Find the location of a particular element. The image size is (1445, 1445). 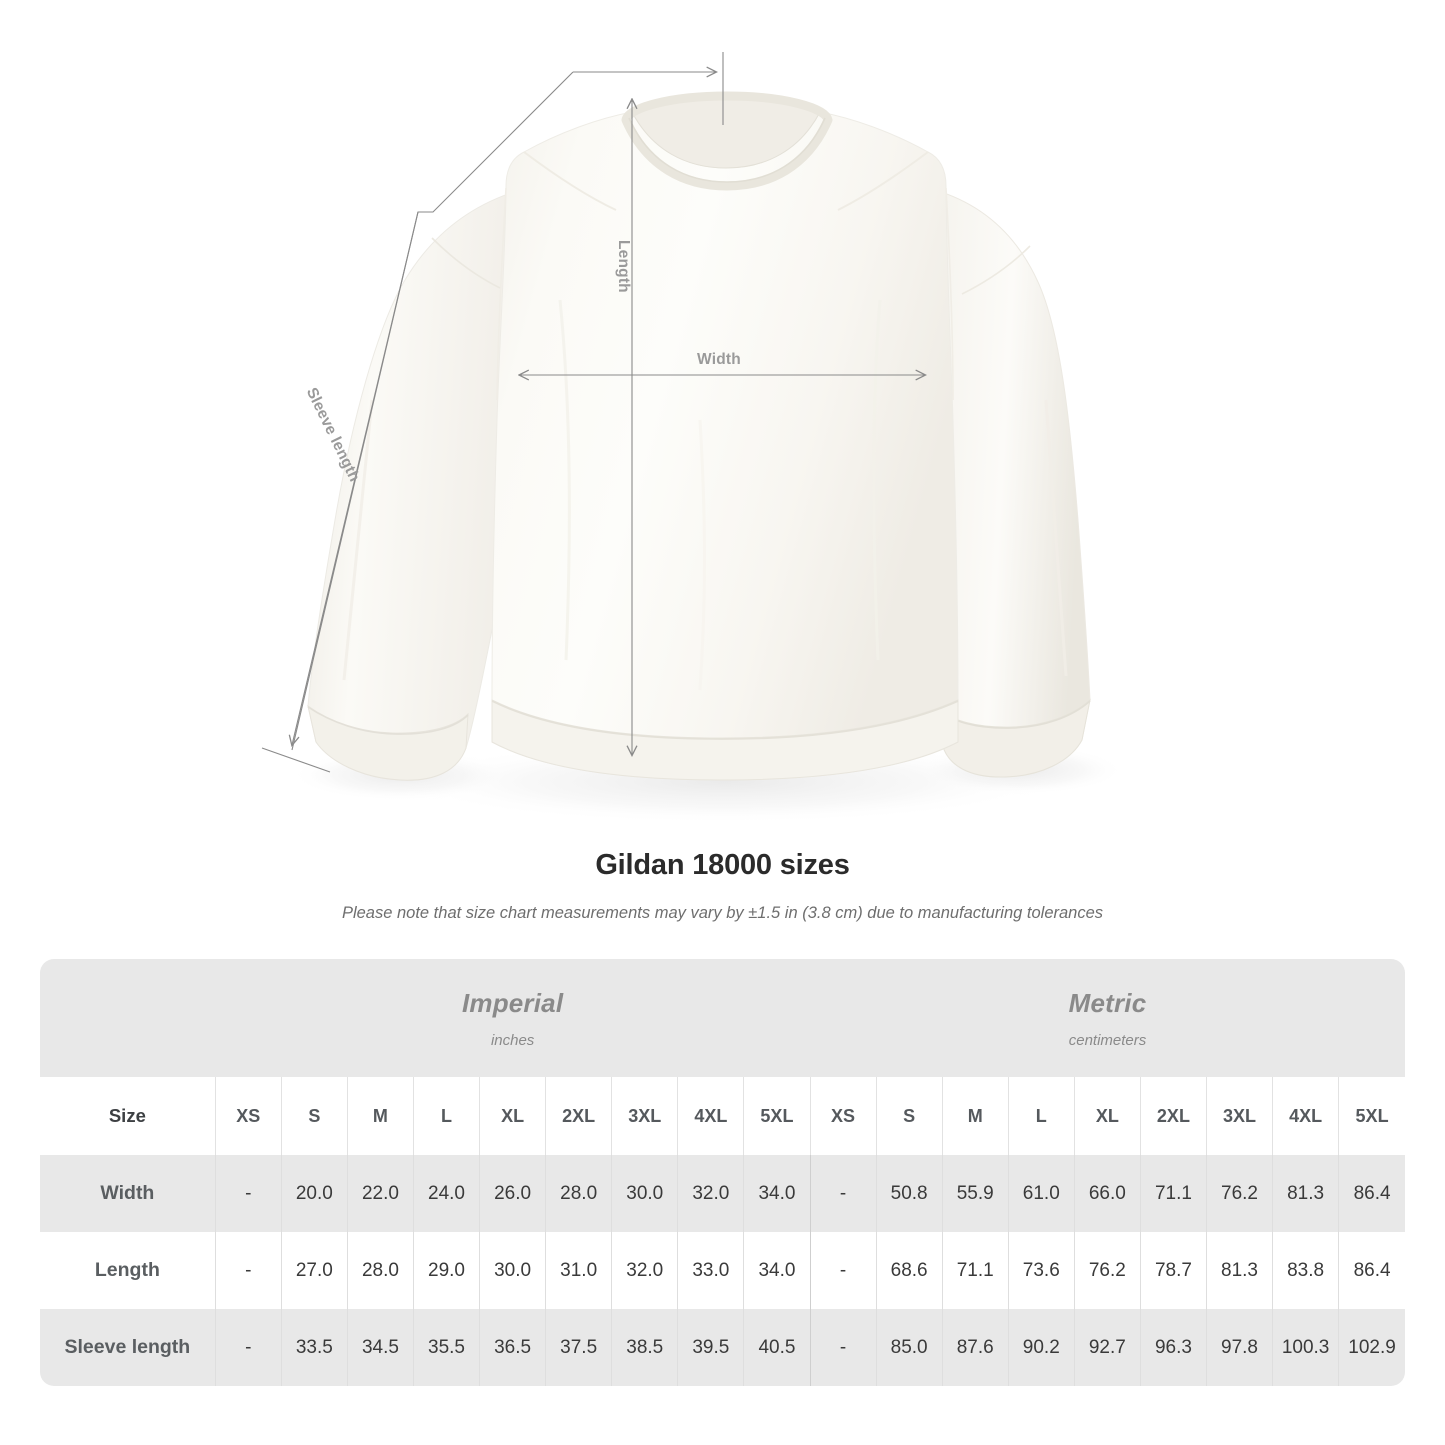

cell-width-met-s: 50.8 is located at coordinates (909, 1193).